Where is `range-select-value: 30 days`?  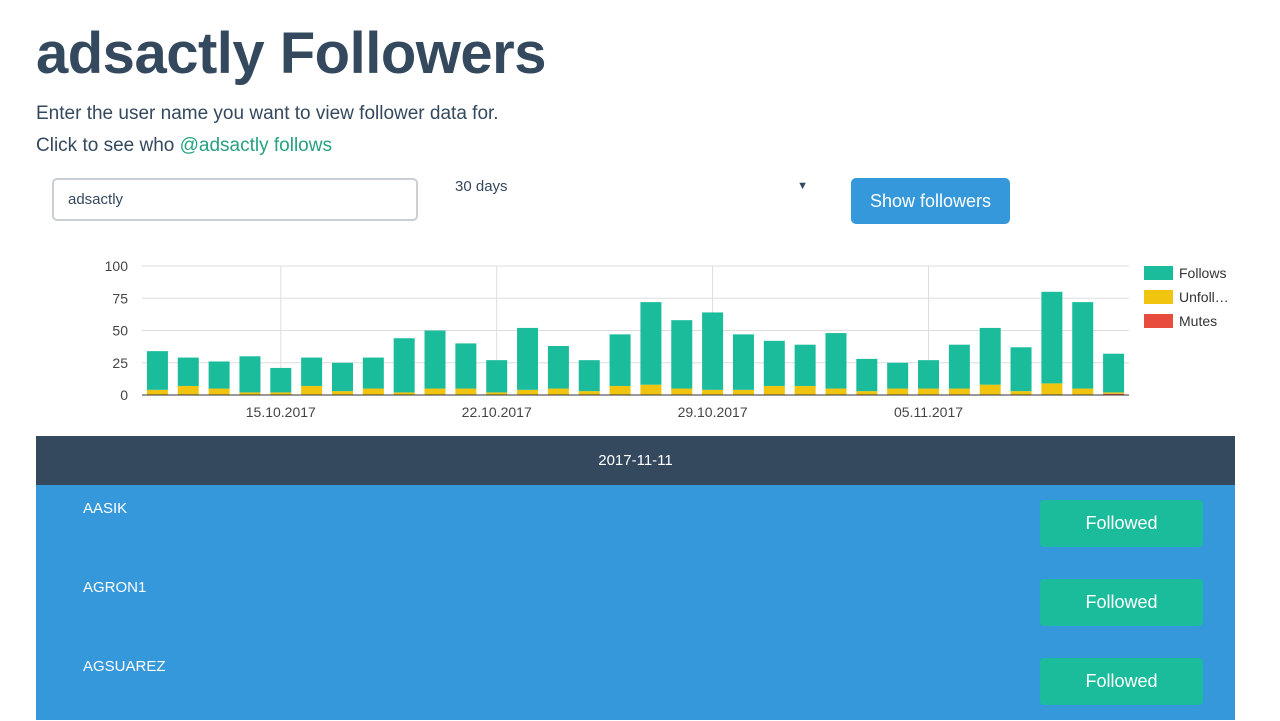 range-select-value: 30 days is located at coordinates (481, 186).